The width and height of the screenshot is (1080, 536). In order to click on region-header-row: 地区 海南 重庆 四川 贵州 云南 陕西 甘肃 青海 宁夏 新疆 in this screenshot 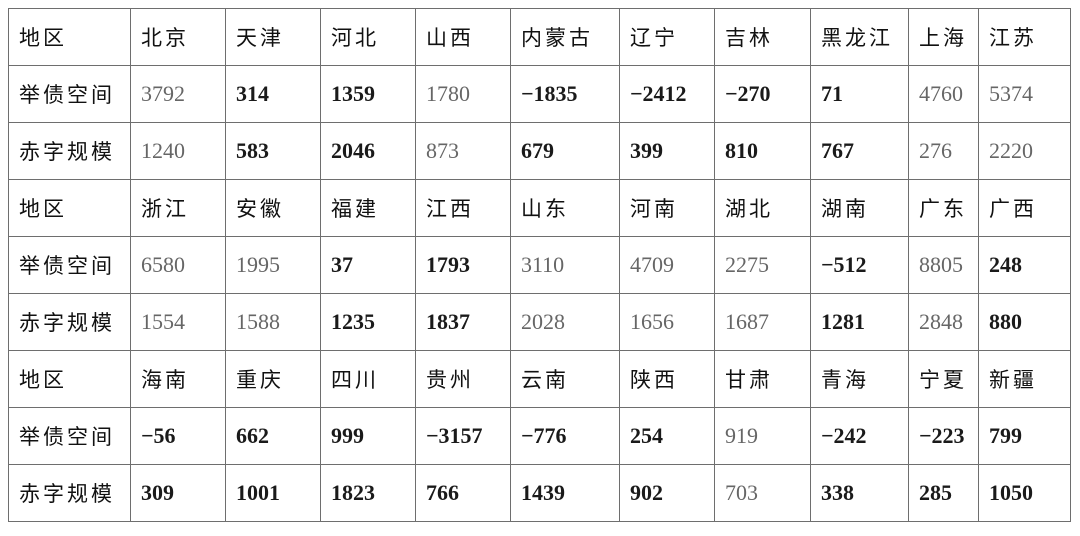, I will do `click(539, 379)`.